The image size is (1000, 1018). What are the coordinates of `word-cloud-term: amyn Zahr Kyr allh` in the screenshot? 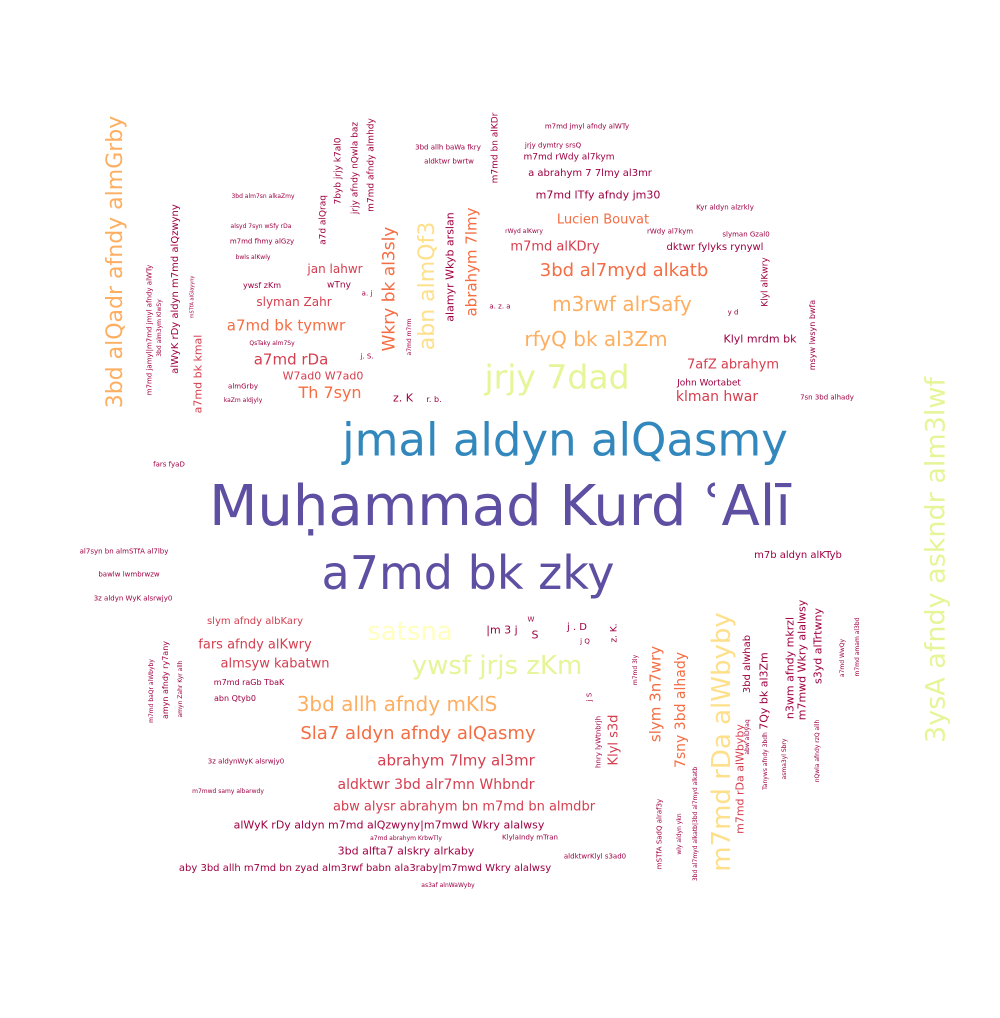 It's located at (180, 689).